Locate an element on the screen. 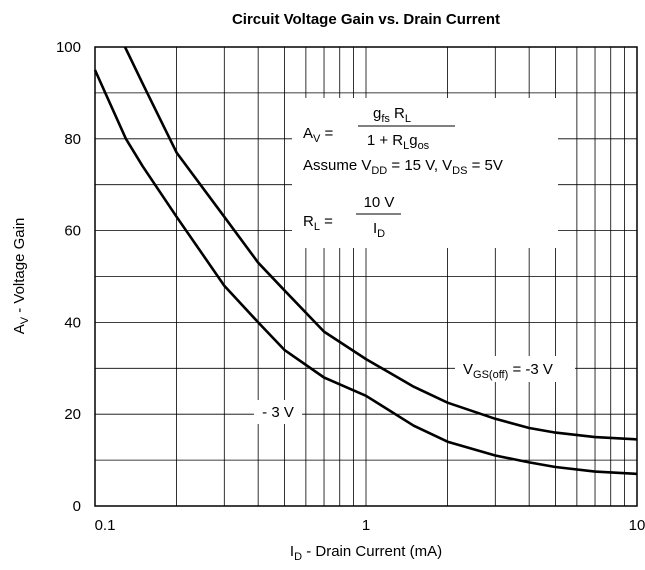 The image size is (645, 570). text-segment: V is located at coordinates (468, 369).